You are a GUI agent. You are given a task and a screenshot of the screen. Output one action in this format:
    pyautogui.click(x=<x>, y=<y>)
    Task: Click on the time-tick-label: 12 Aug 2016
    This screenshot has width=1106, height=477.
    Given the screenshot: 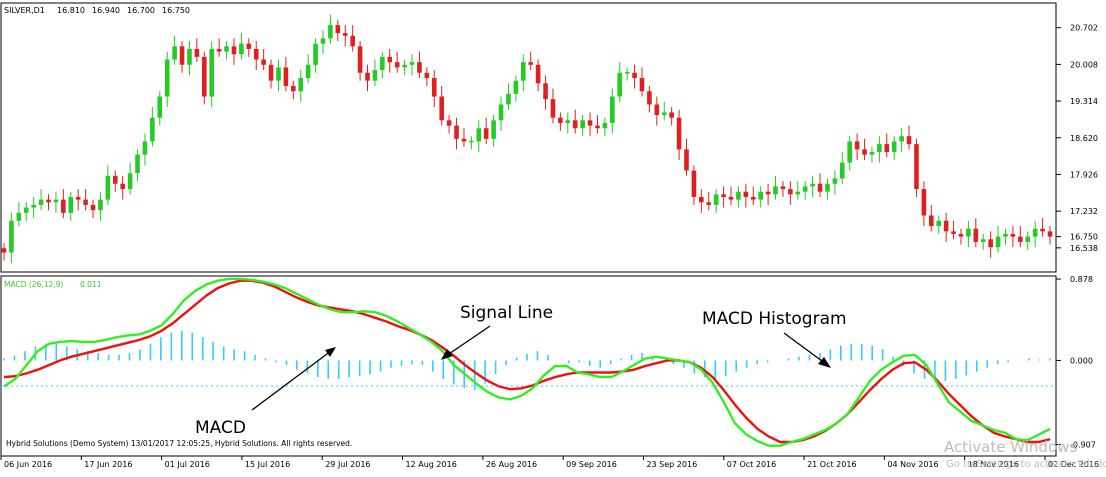 What is the action you would take?
    pyautogui.click(x=431, y=464)
    